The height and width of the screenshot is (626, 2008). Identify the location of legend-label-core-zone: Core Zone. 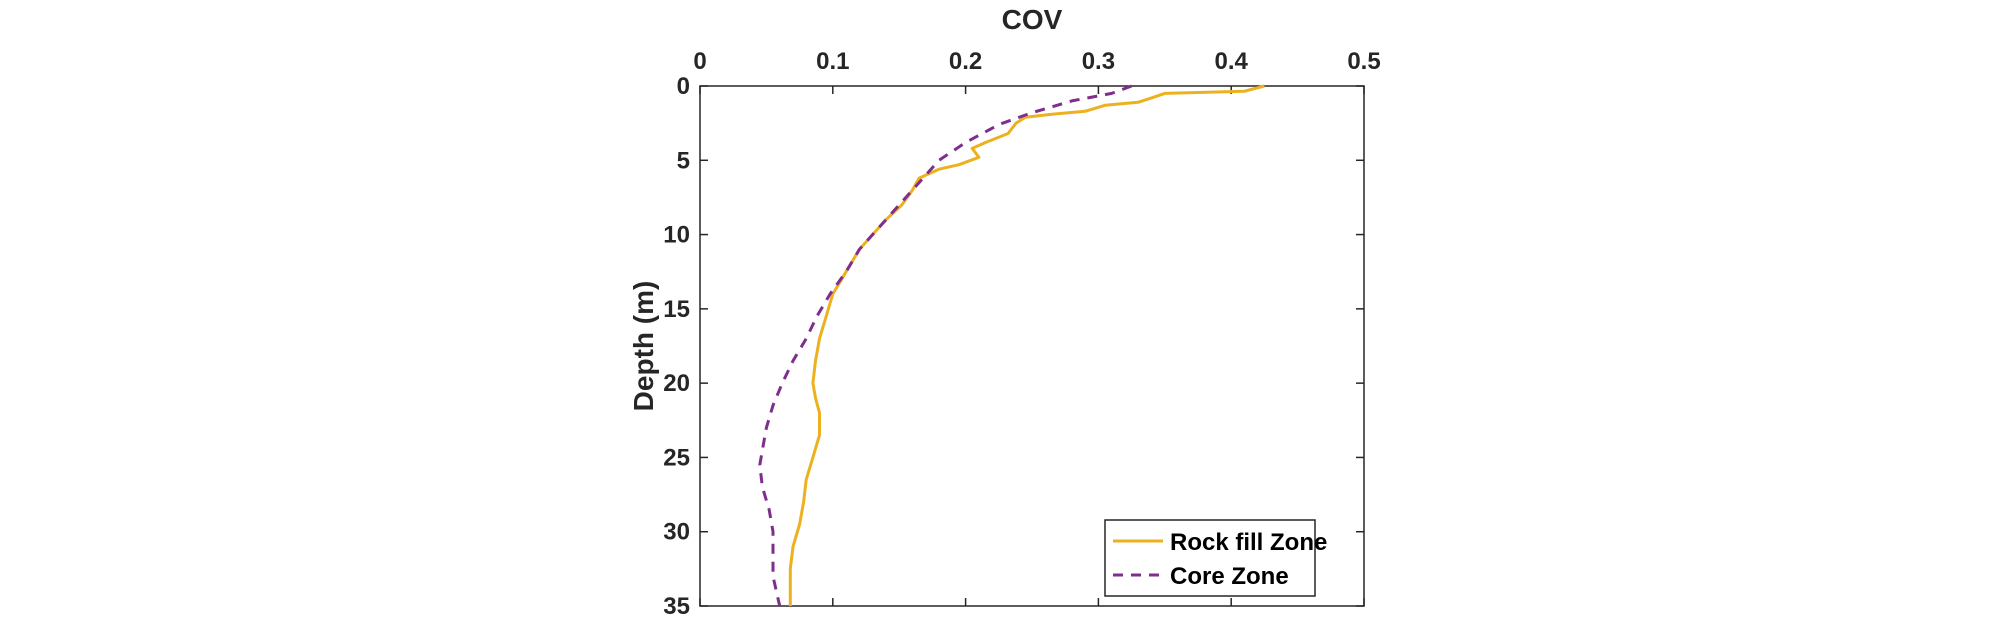
(1229, 576).